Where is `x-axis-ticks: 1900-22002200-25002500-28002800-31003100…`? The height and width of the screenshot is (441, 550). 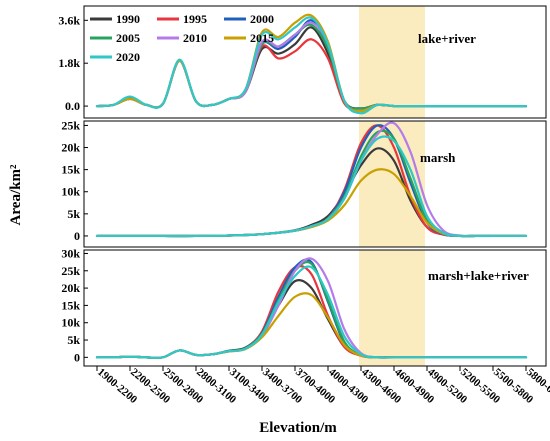 x-axis-ticks: 1900-22002200-25002500-28002800-31003100… is located at coordinates (322, 386).